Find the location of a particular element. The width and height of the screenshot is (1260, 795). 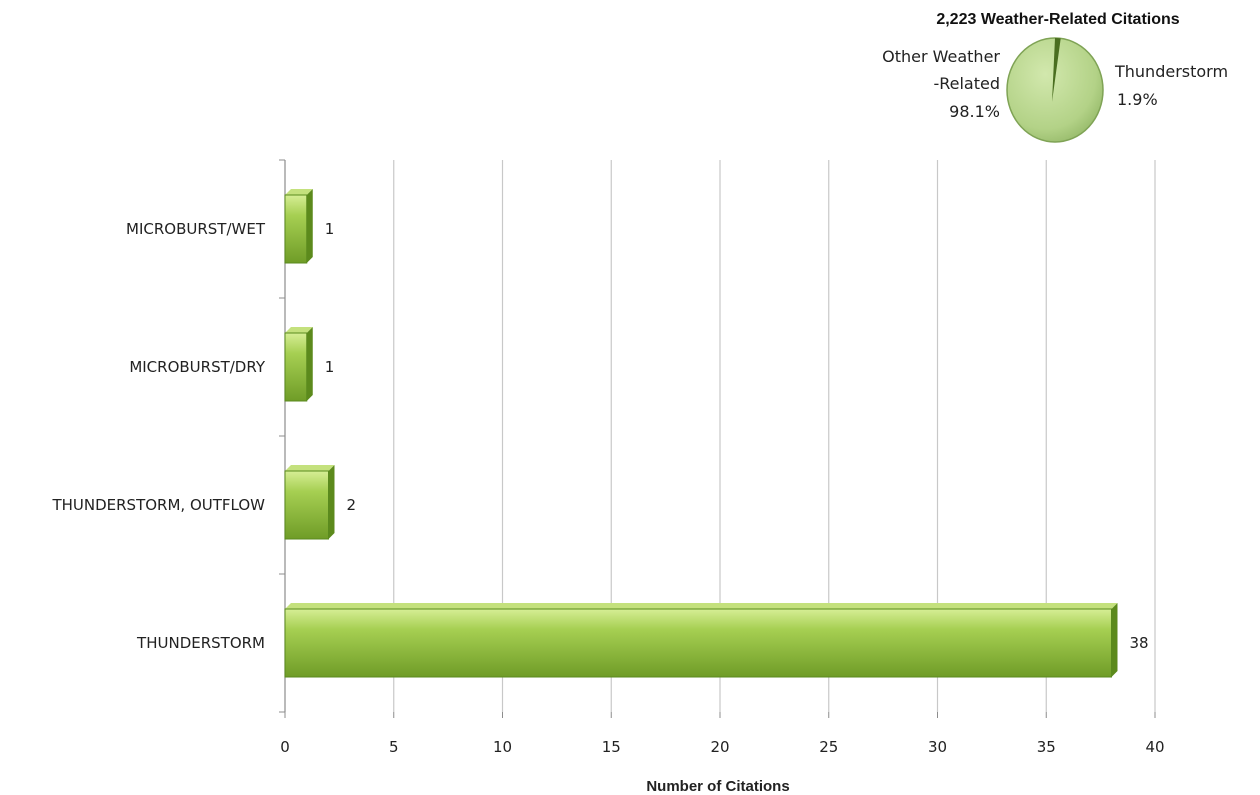

x-tick-label-25: 25 is located at coordinates (828, 747).